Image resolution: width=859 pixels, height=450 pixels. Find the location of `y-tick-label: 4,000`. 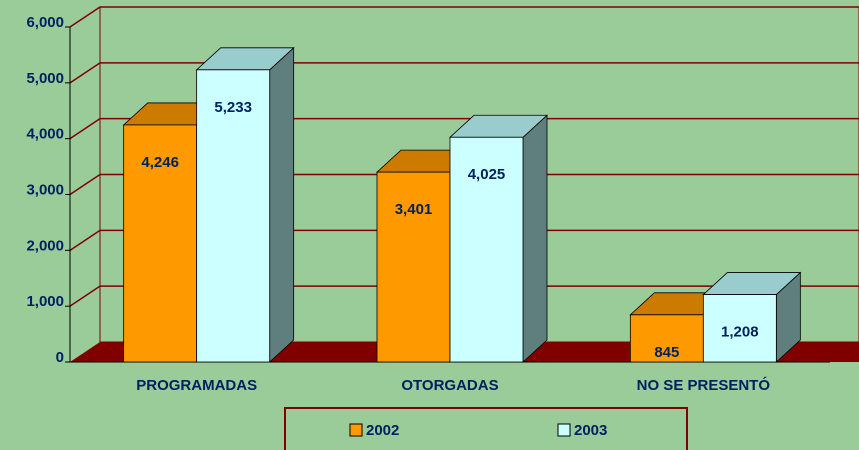

y-tick-label: 4,000 is located at coordinates (45, 134).